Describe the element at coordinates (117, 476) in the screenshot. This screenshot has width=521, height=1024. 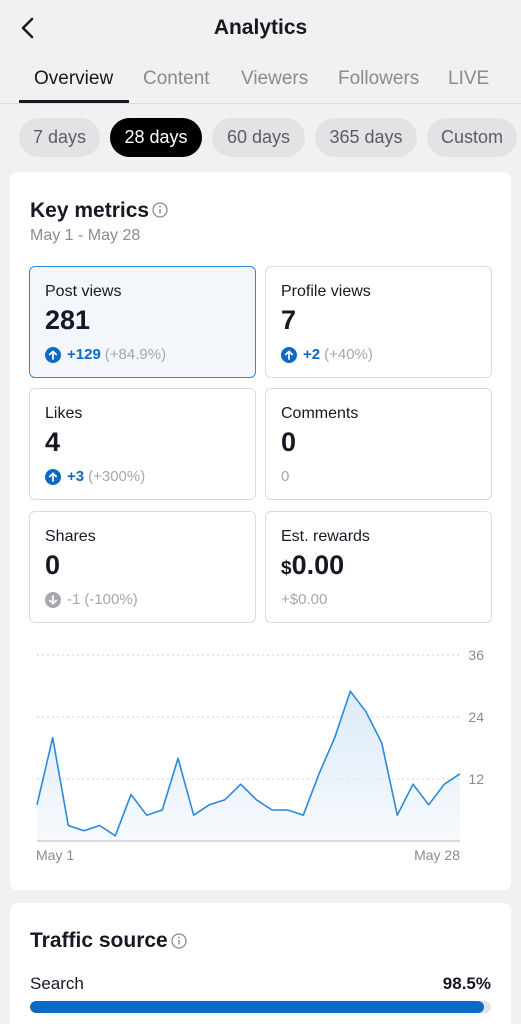
I see `metric-percent: (+300%)` at that location.